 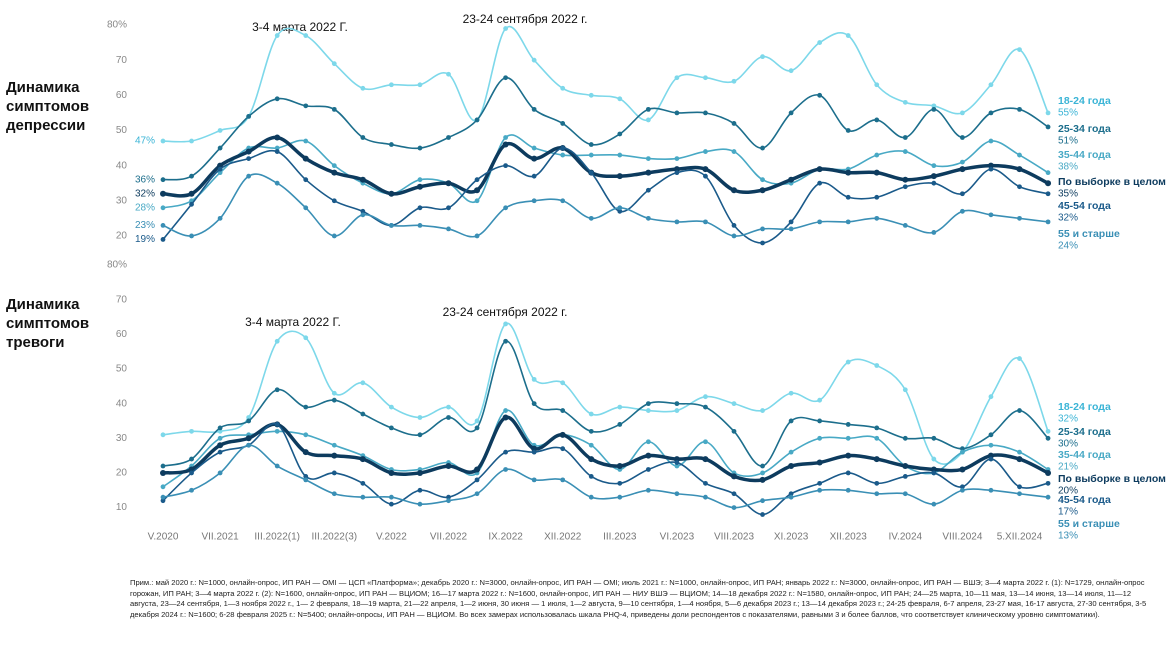 What do you see at coordinates (1084, 129) in the screenshot?
I see `legend-label: 25-34 года` at bounding box center [1084, 129].